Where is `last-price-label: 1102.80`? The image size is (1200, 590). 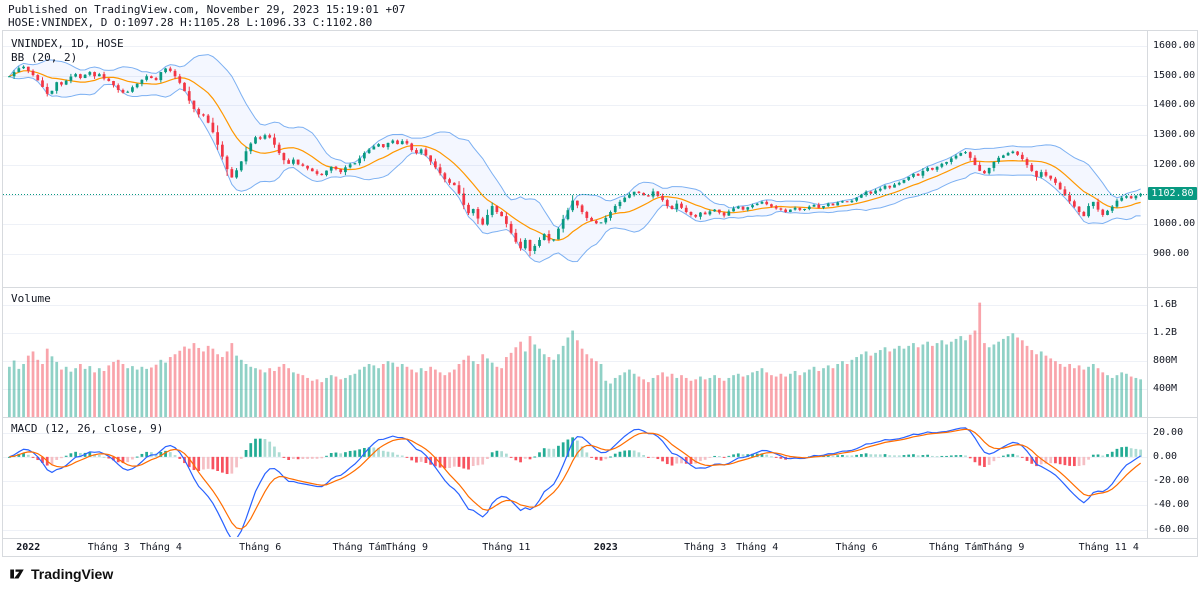 last-price-label: 1102.80 is located at coordinates (1172, 193).